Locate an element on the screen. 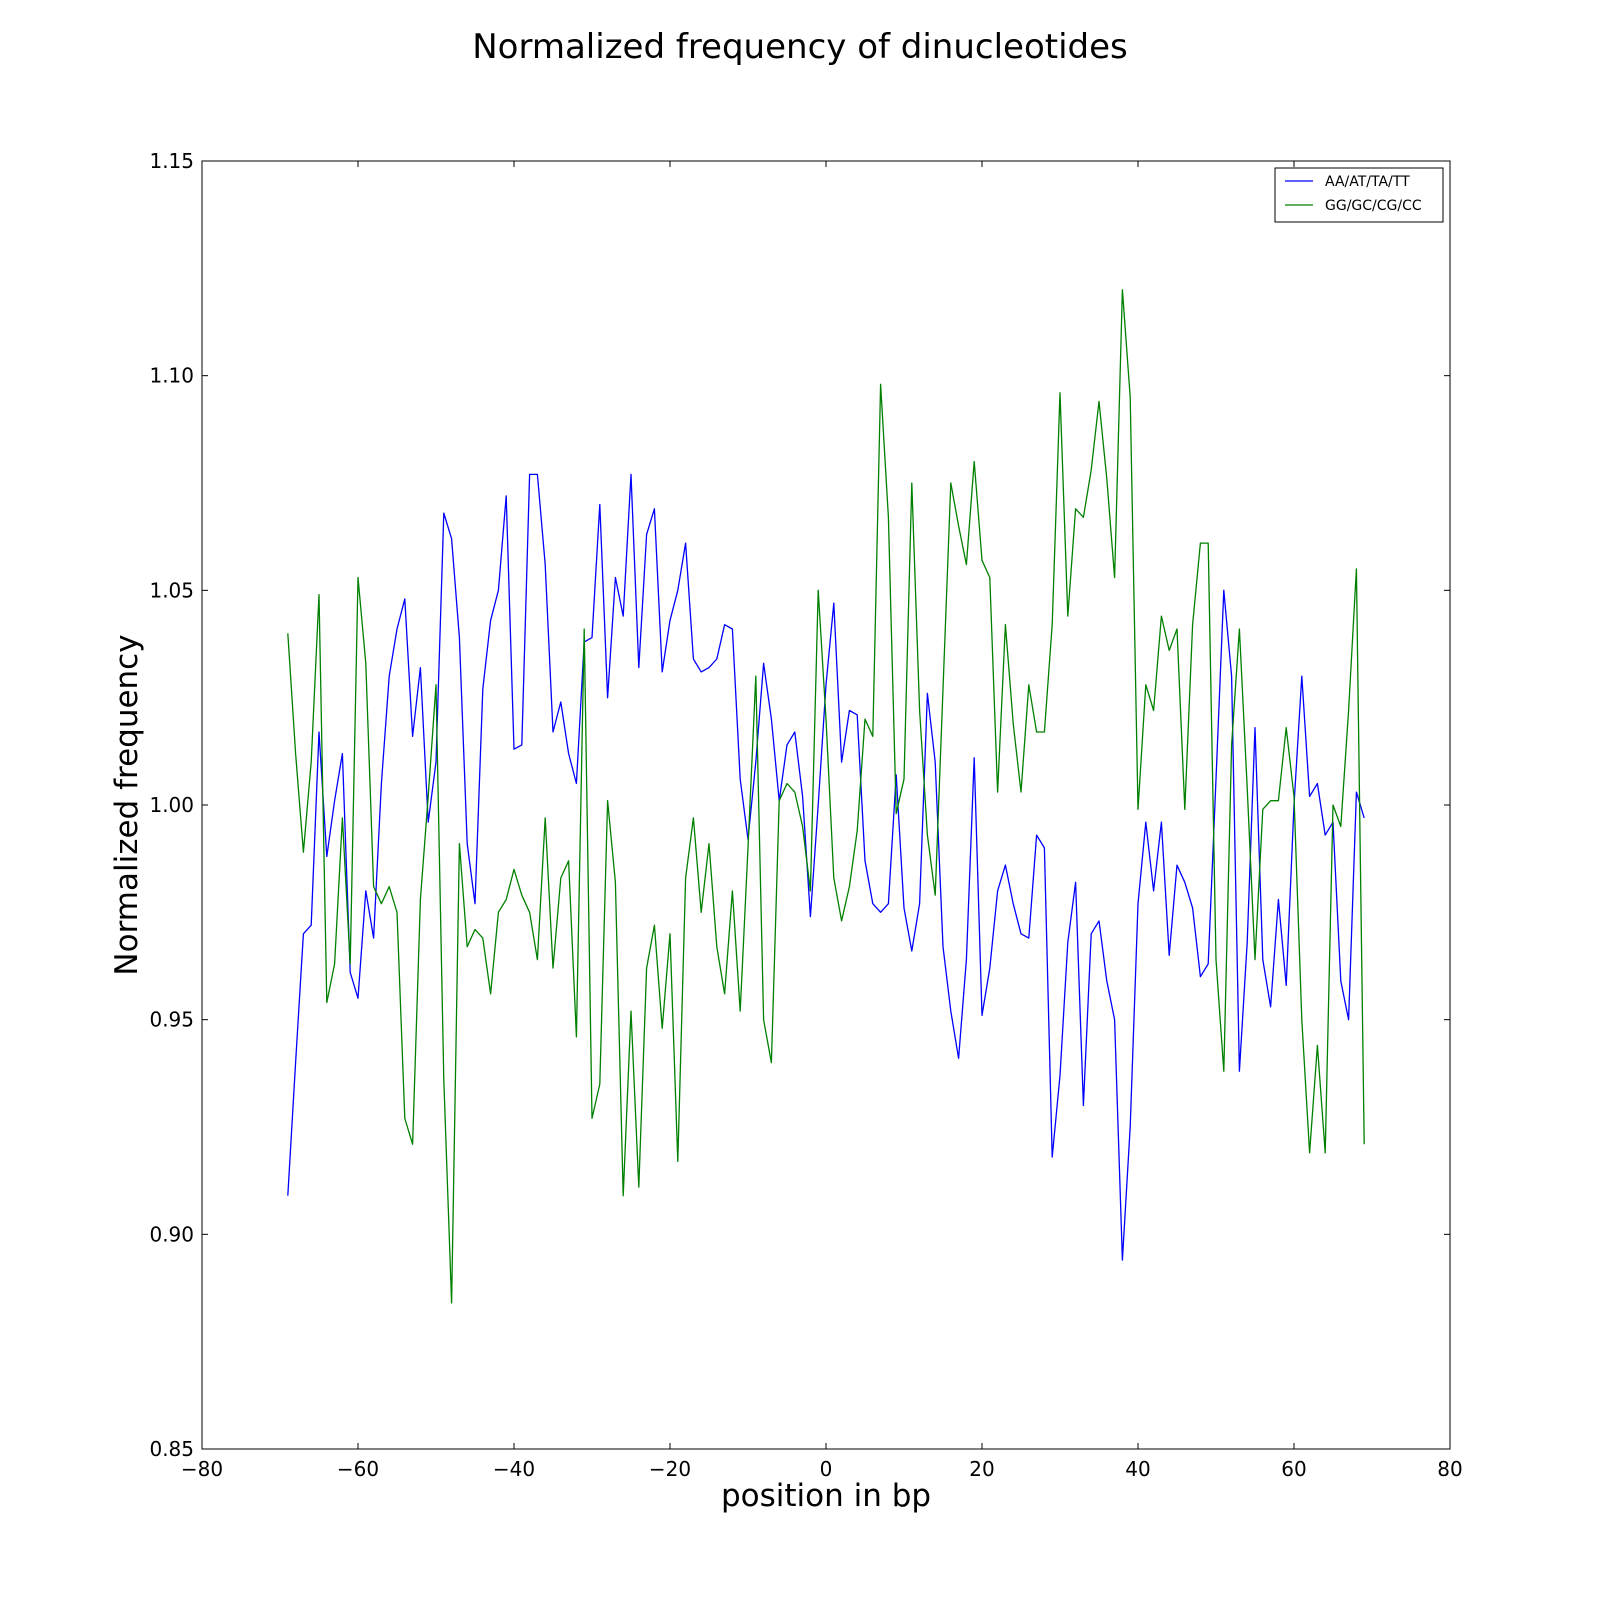 This screenshot has width=1600, height=1600. x-tick-label: −60 is located at coordinates (358, 1469).